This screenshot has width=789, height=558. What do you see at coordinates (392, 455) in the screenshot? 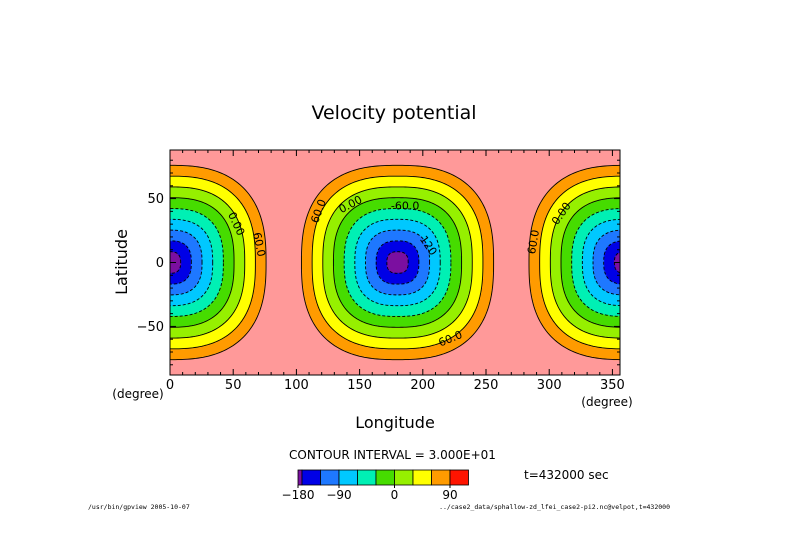
I see `contour-interval-text: CONTOUR INTERVAL = 3.000E+01` at bounding box center [392, 455].